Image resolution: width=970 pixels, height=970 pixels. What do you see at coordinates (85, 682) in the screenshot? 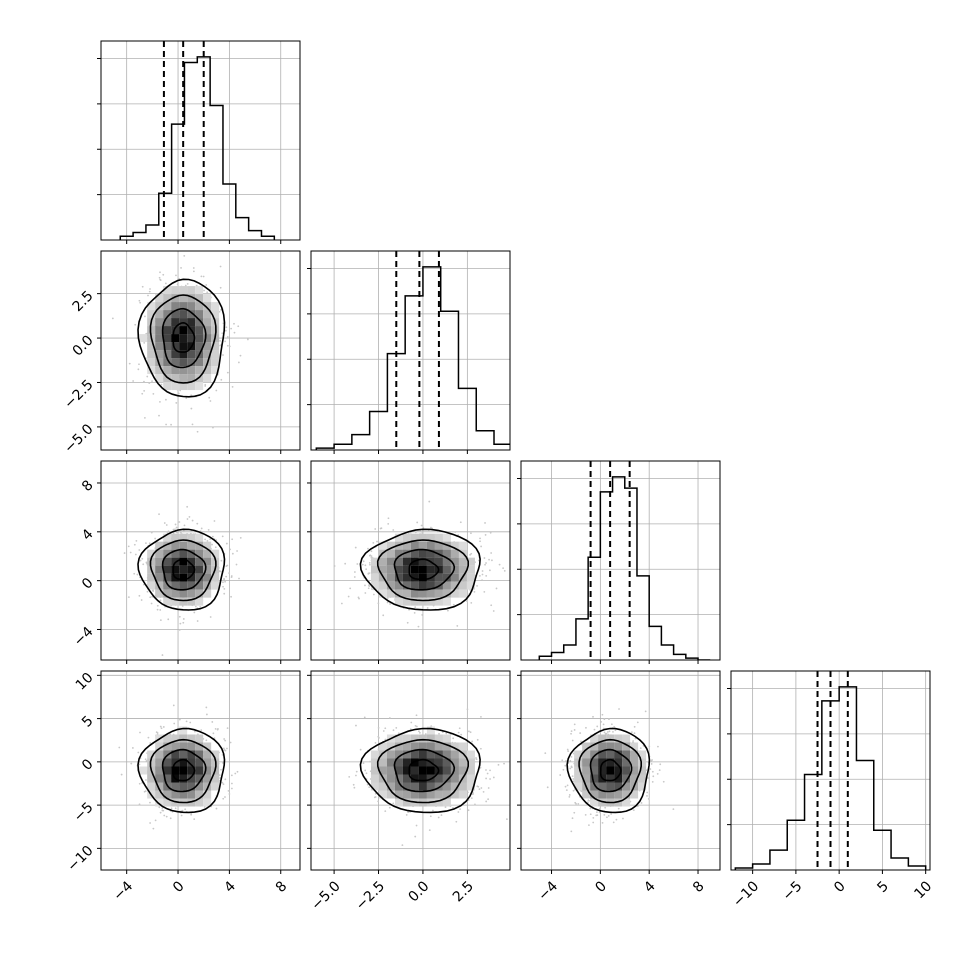
I see `y-tick-label: 10` at bounding box center [85, 682].